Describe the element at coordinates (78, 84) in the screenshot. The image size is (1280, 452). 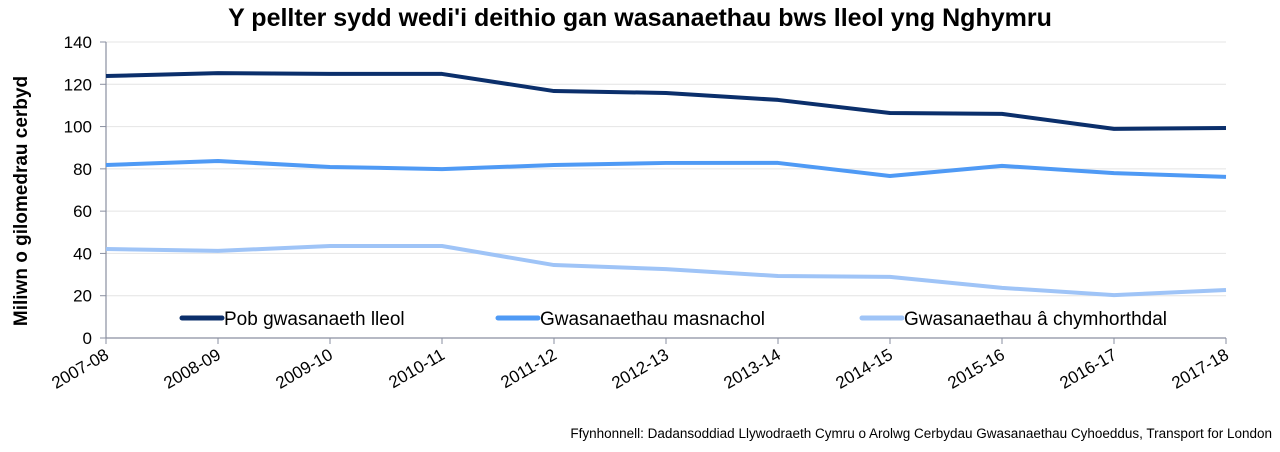
I see `y-tick-label: 120` at that location.